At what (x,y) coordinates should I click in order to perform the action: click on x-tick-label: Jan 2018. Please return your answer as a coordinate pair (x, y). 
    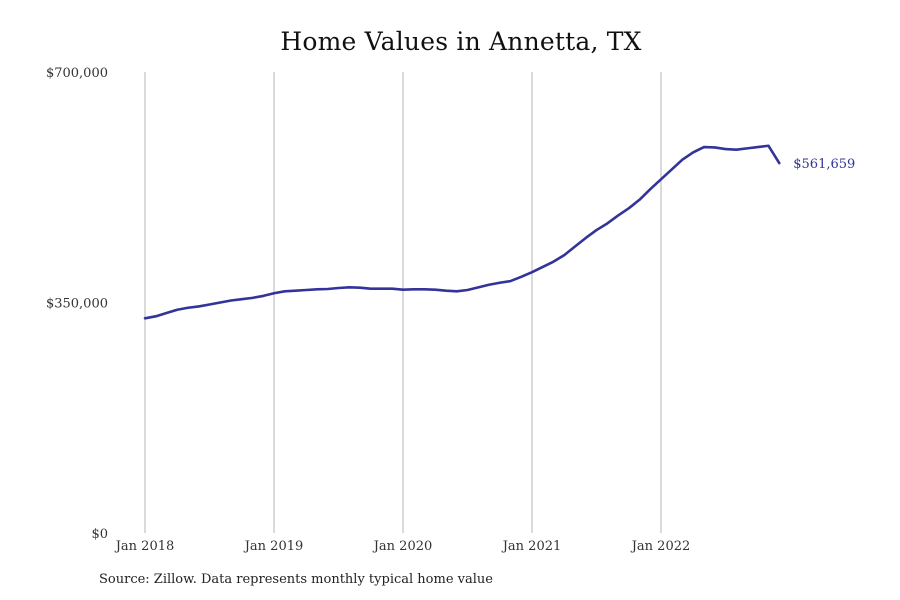
    Looking at the image, I should click on (144, 546).